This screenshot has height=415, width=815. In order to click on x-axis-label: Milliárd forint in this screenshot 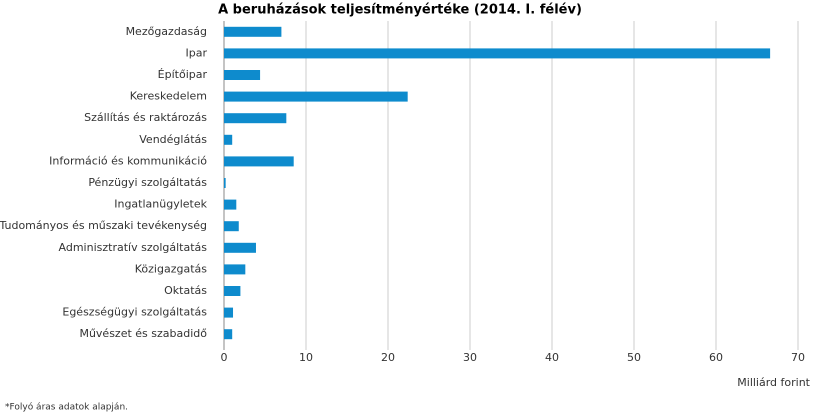, I will do `click(773, 382)`.